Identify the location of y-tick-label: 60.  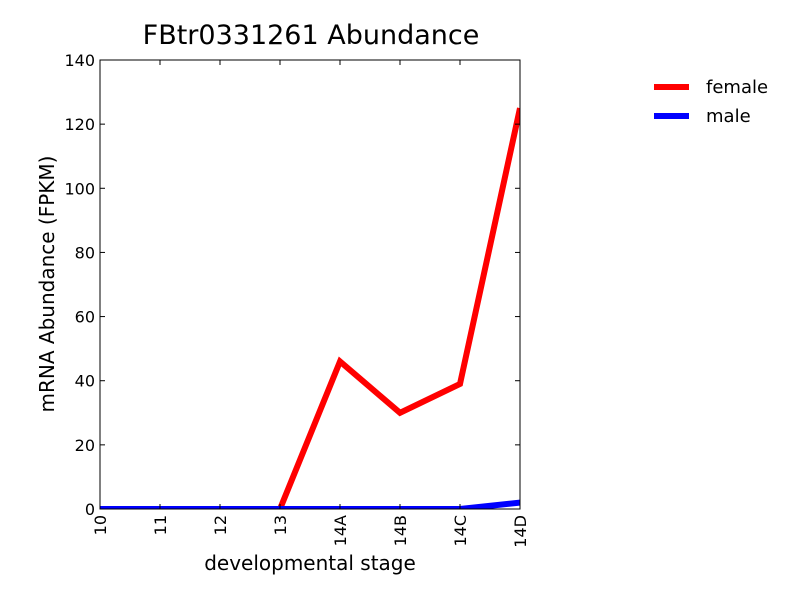
(85, 317).